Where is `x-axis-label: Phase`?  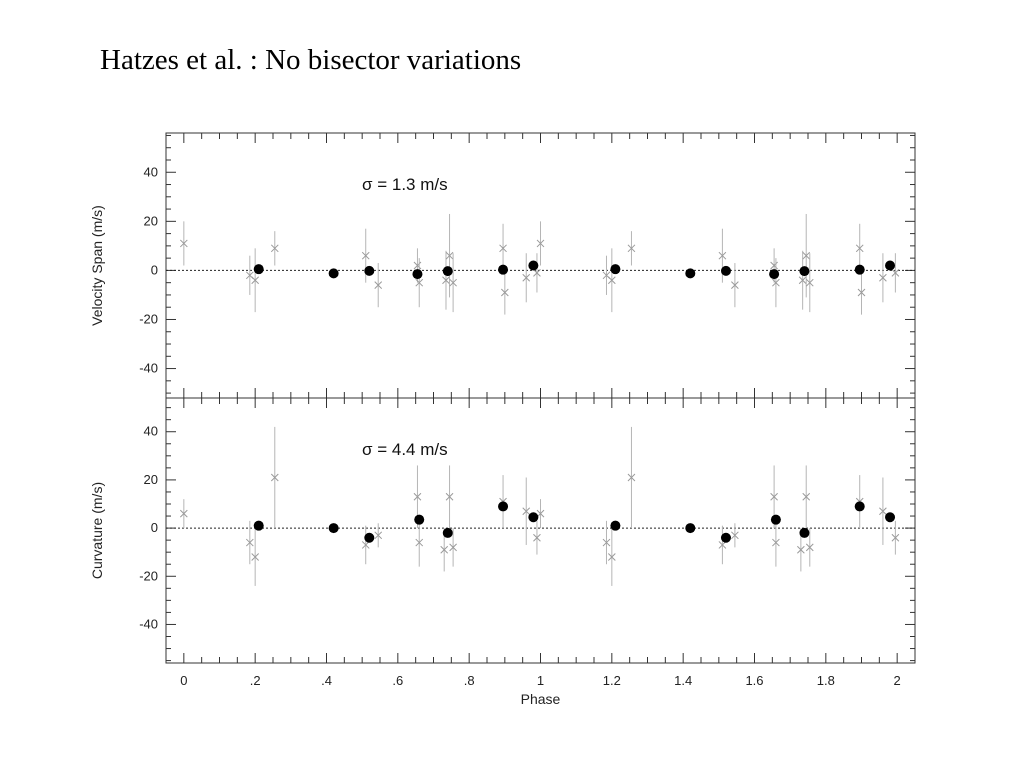
x-axis-label: Phase is located at coordinates (541, 699).